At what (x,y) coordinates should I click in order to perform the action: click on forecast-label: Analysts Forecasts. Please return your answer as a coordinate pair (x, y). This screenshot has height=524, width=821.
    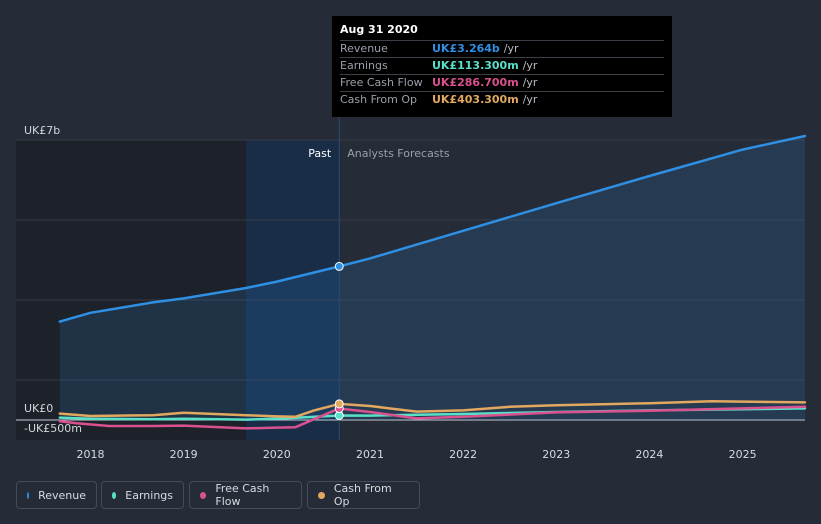
    Looking at the image, I should click on (398, 153).